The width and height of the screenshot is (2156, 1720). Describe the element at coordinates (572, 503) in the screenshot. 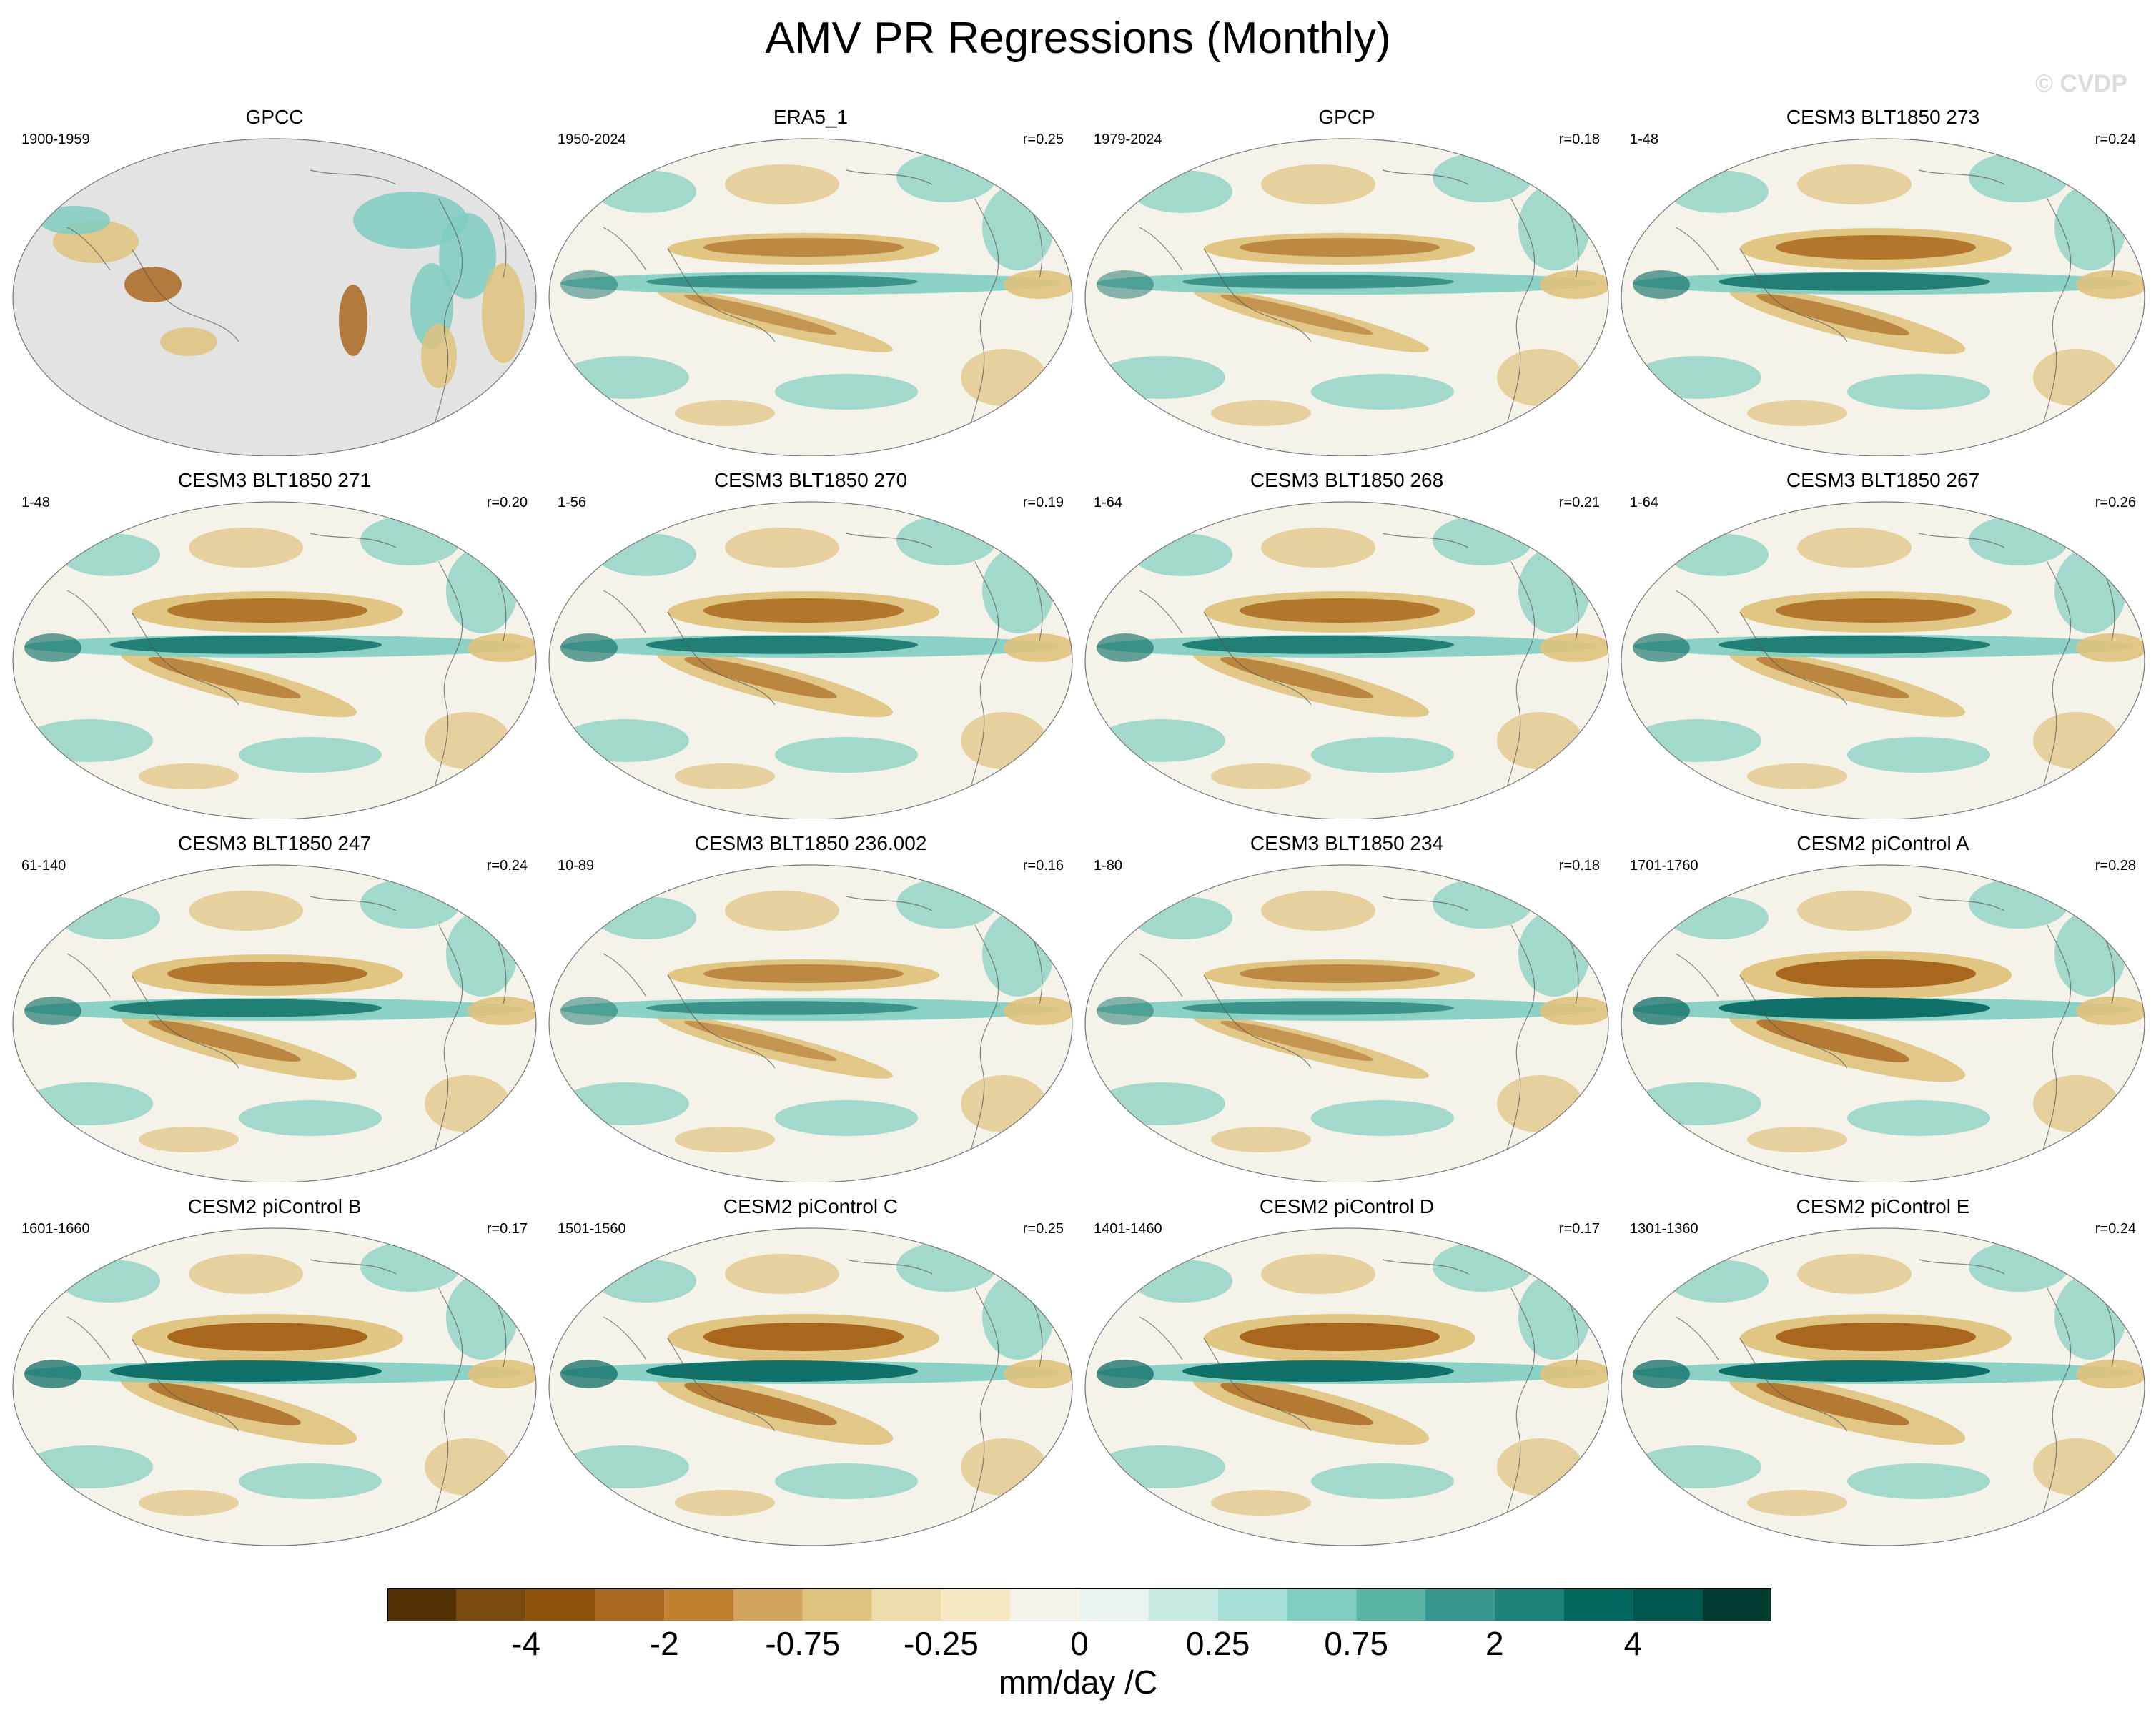

I see `panel-years: 1-56` at that location.